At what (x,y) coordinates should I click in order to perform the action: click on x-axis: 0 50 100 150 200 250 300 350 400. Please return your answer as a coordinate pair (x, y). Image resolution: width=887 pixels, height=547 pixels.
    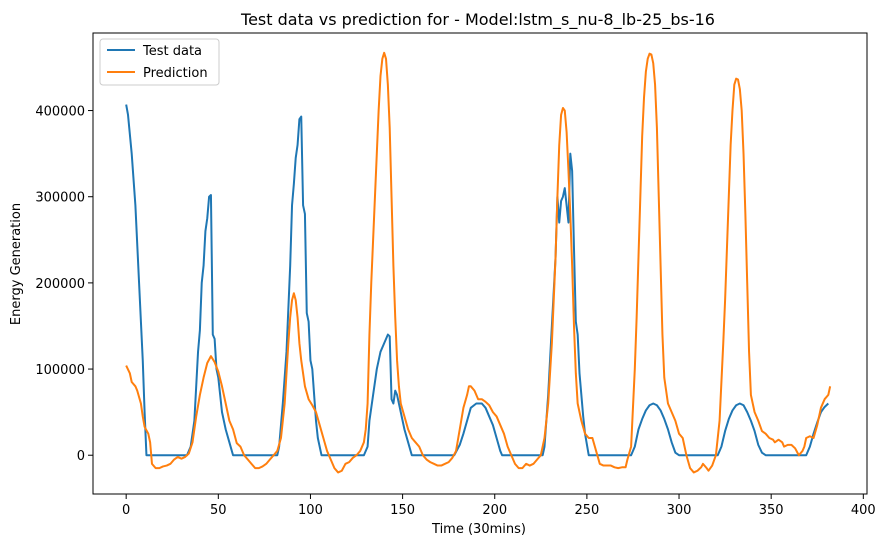
    Looking at the image, I should click on (499, 506).